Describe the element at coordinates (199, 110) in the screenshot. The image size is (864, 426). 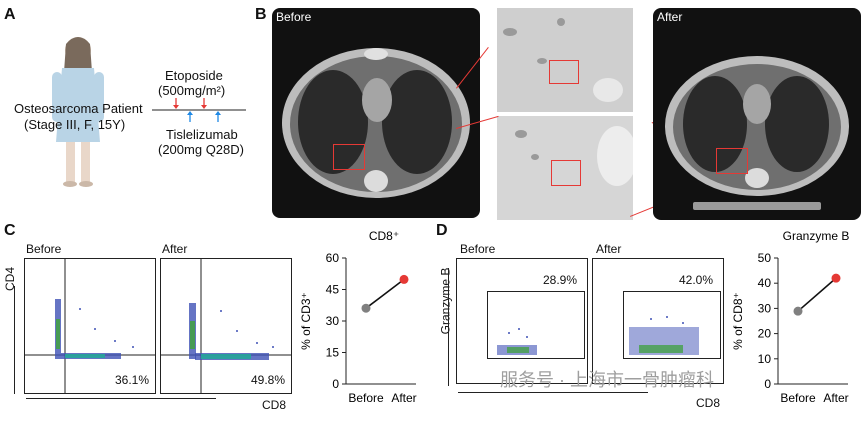
I see `timeline` at that location.